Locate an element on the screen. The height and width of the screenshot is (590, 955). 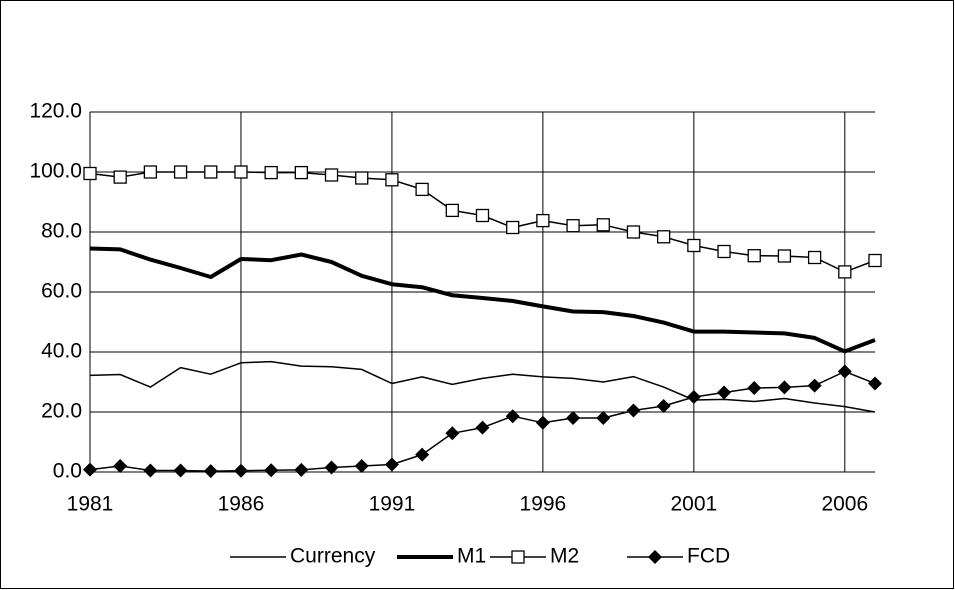
y-tick-label: 120.0 is located at coordinates (55, 111).